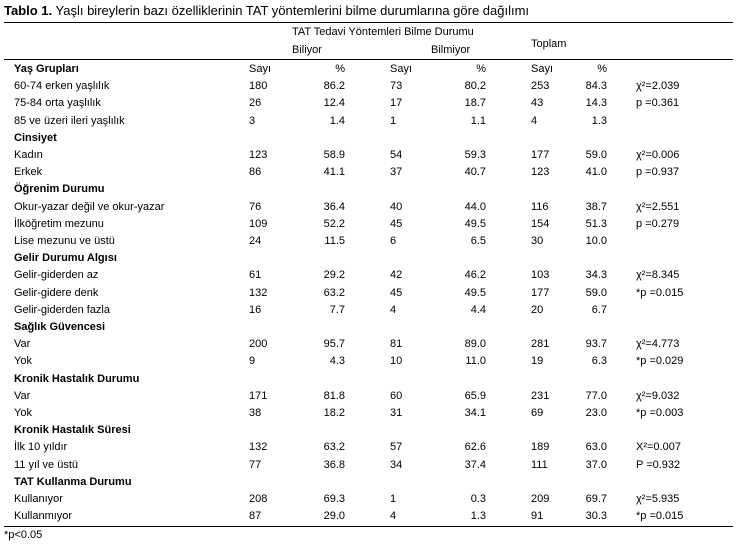  What do you see at coordinates (258, 155) in the screenshot?
I see `cell-col-1: 123` at bounding box center [258, 155].